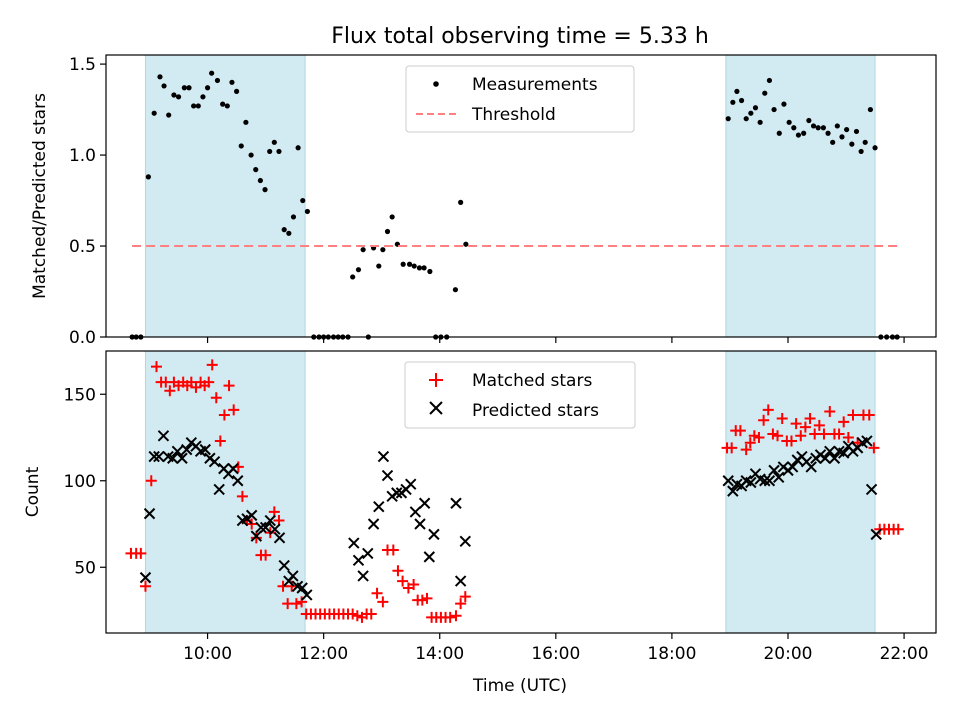 This screenshot has width=960, height=720. What do you see at coordinates (436, 84) in the screenshot?
I see `legend-measurements-marker` at bounding box center [436, 84].